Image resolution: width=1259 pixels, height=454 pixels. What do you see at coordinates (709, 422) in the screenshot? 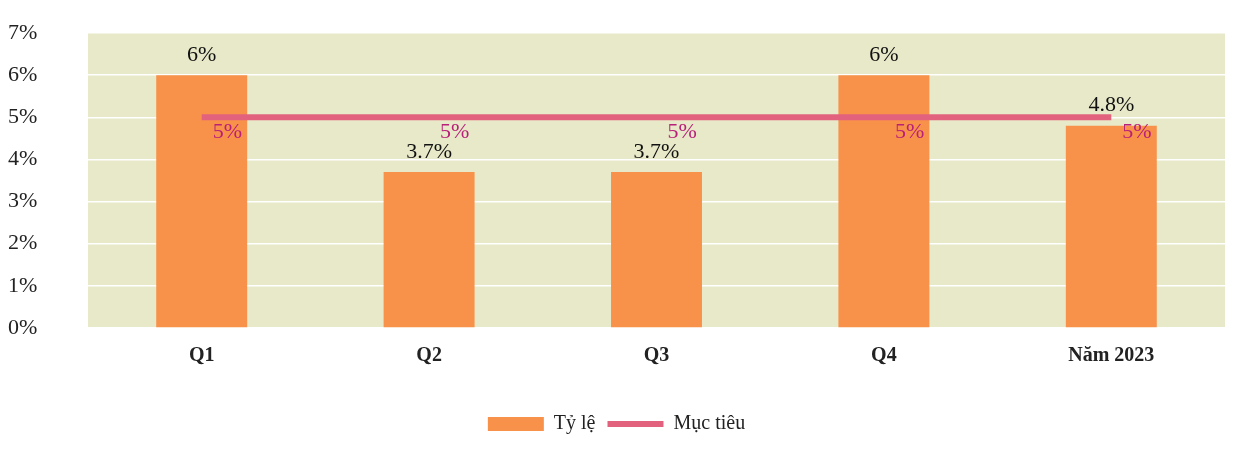
I see `legend-label: Mục tiêu` at bounding box center [709, 422].